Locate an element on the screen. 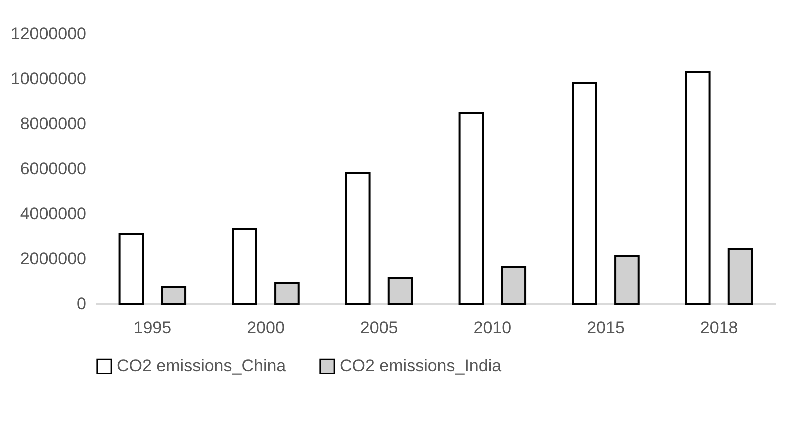 This screenshot has height=421, width=799. legend-label: CO2 emissions_India is located at coordinates (421, 366).